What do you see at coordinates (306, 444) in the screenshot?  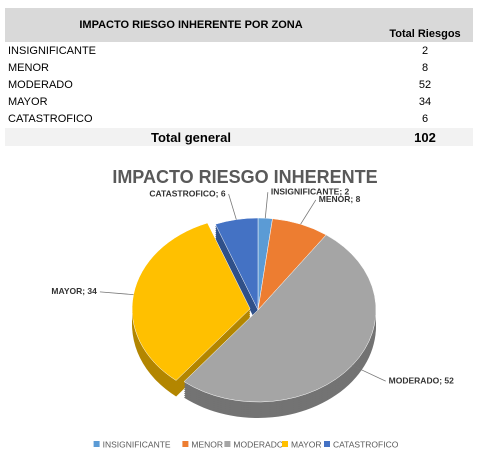 I see `legend-label: MAYOR` at bounding box center [306, 444].